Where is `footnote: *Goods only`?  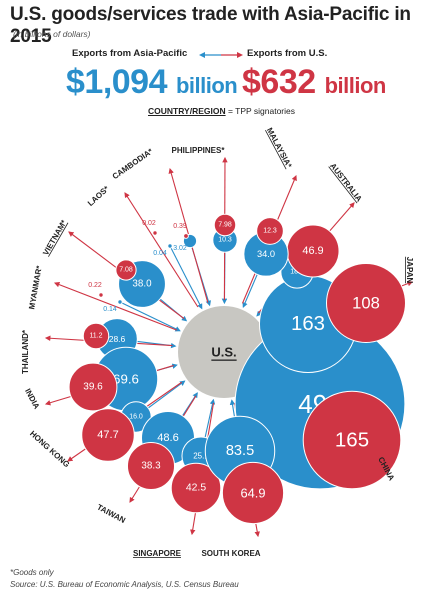 footnote: *Goods only is located at coordinates (32, 572).